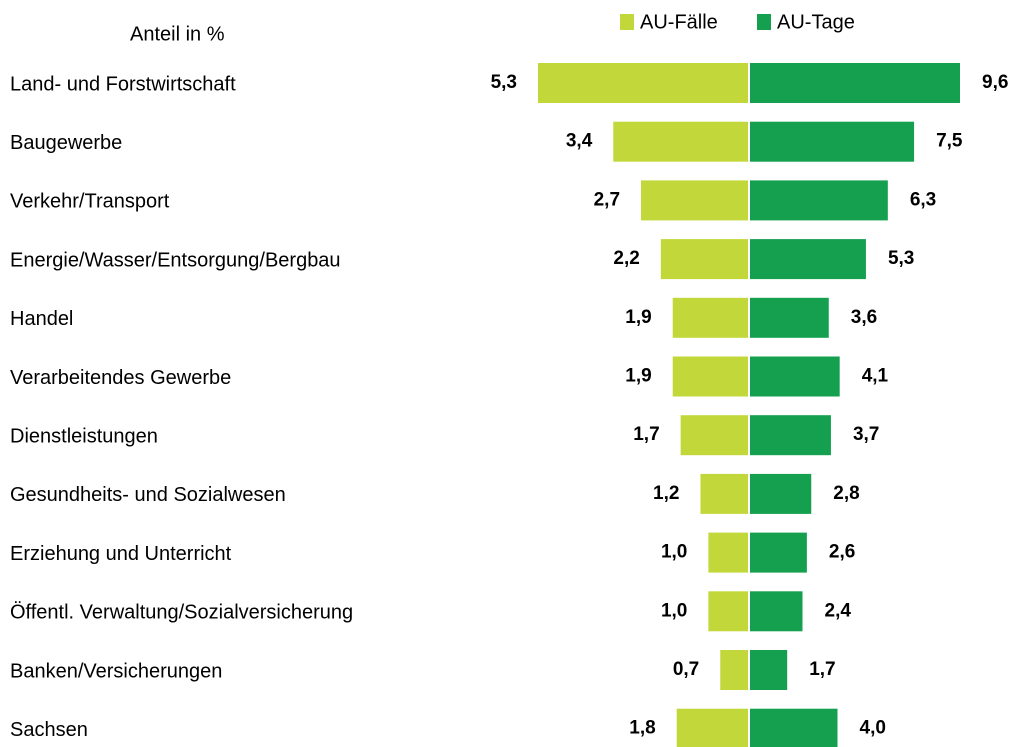  I want to click on category-label: Gesundheits- und Sozialwesen, so click(148, 495).